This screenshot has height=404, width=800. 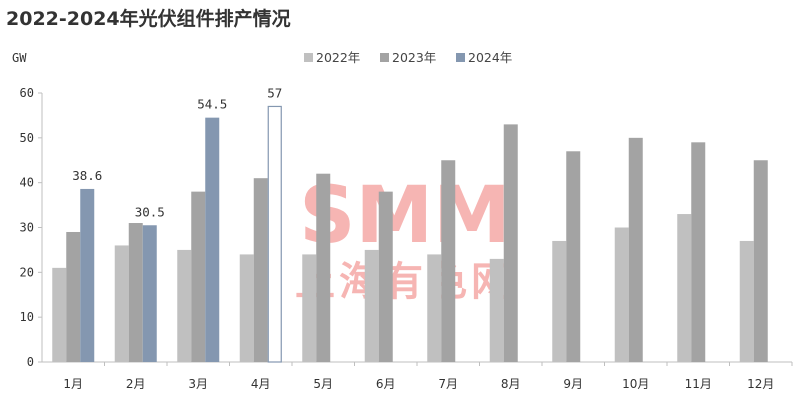 I want to click on data-label: 57, so click(x=274, y=92).